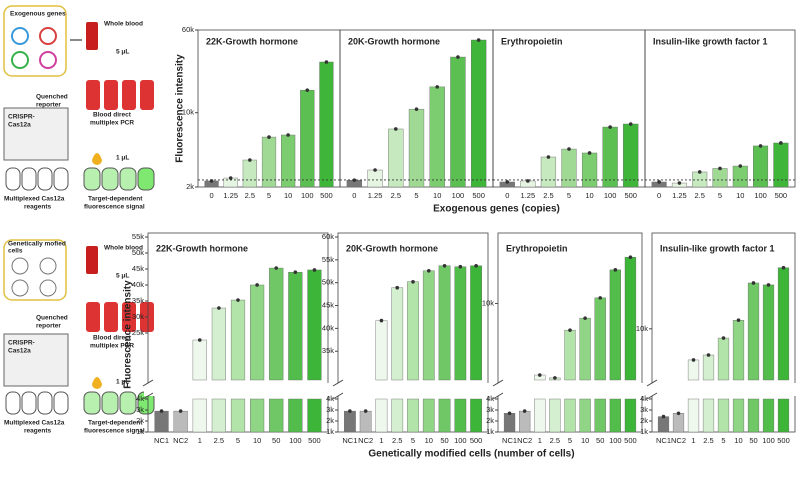  What do you see at coordinates (48, 105) in the screenshot?
I see `label: reporter` at bounding box center [48, 105].